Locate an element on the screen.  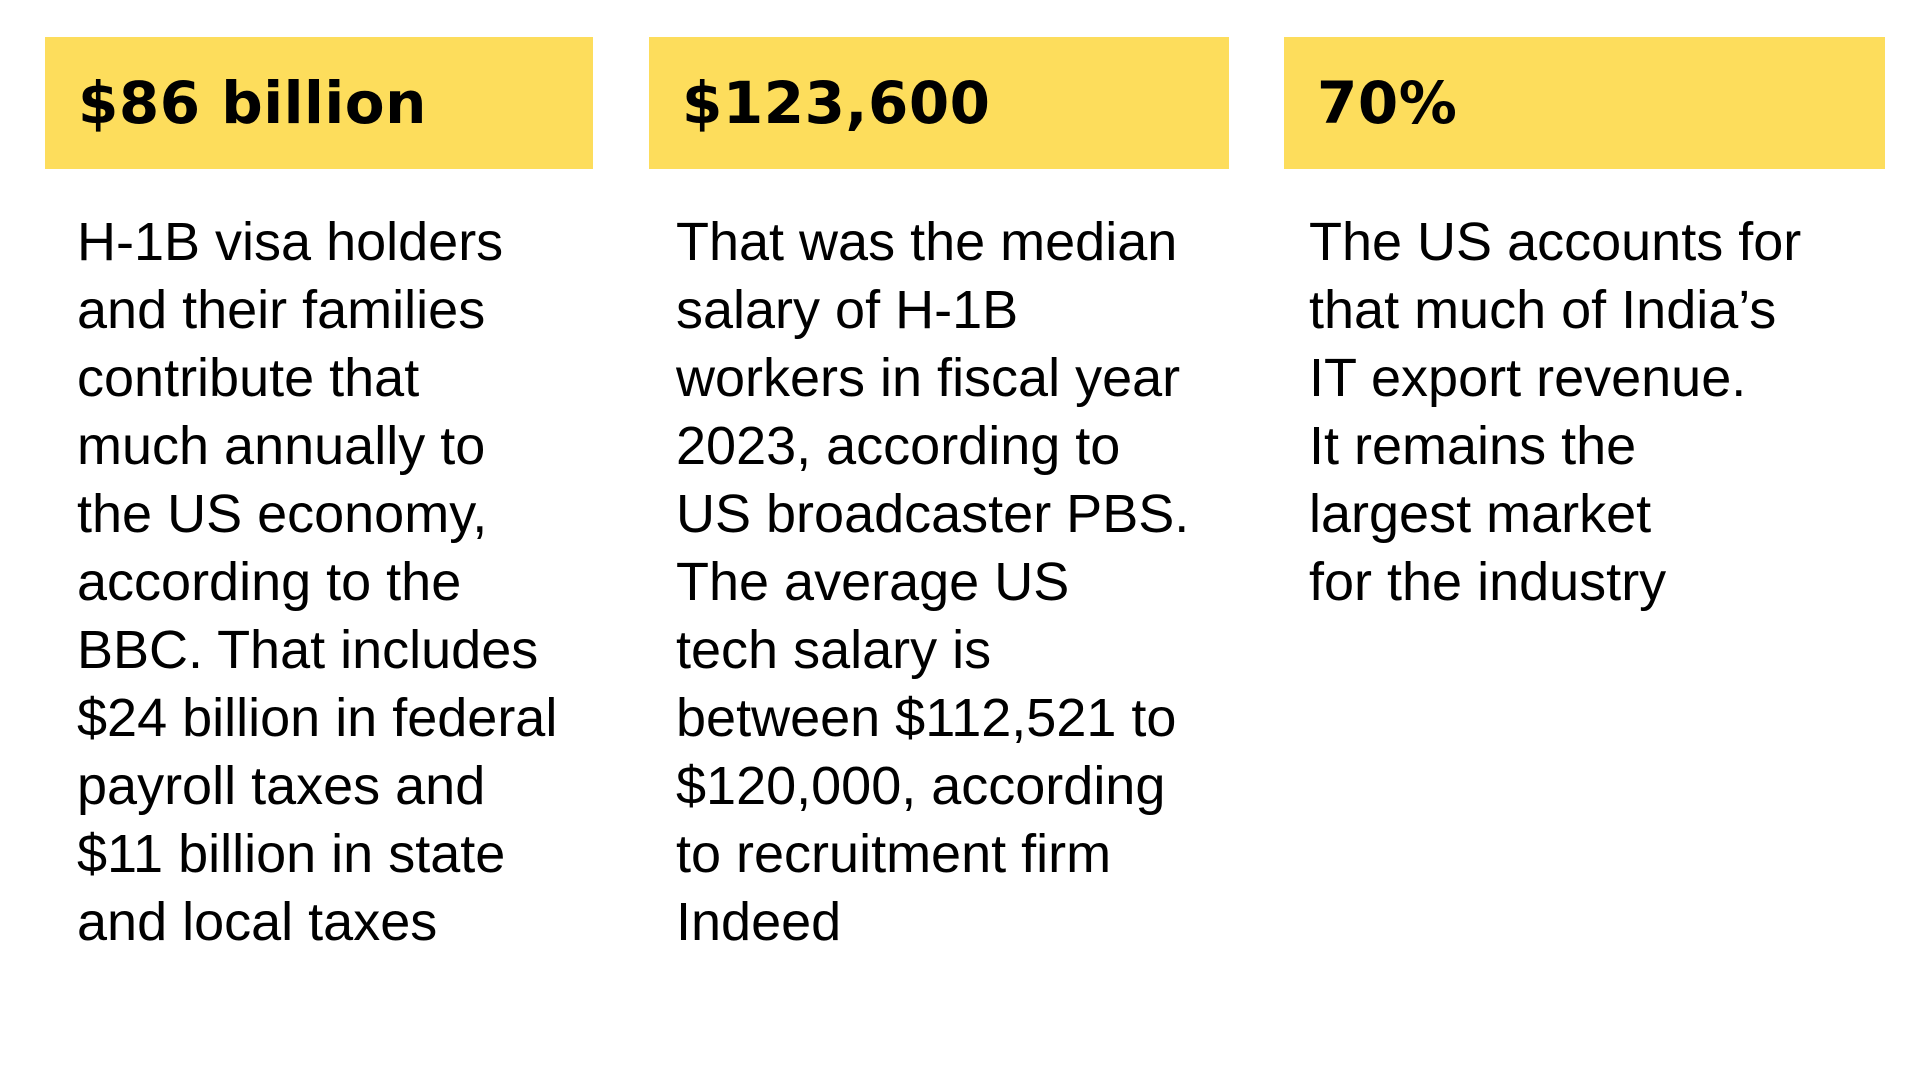
description-line: much annually to is located at coordinates (281, 446).